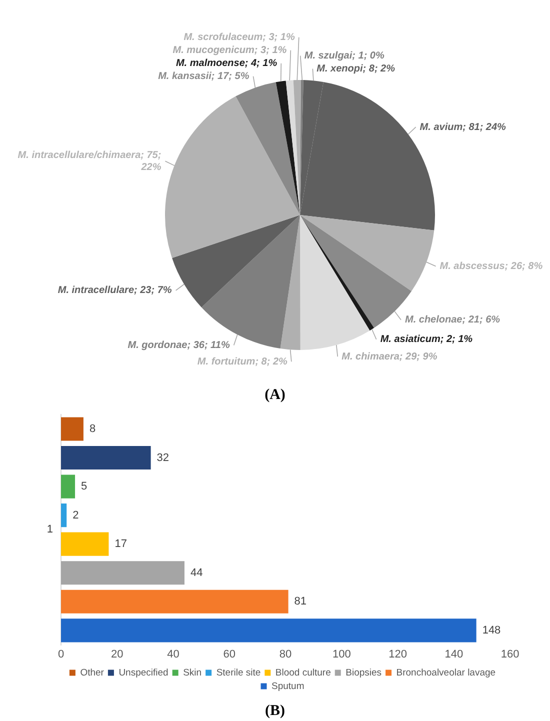 This screenshot has width=550, height=721. Describe the element at coordinates (143, 672) in the screenshot. I see `legend-label: Unspecified` at that location.